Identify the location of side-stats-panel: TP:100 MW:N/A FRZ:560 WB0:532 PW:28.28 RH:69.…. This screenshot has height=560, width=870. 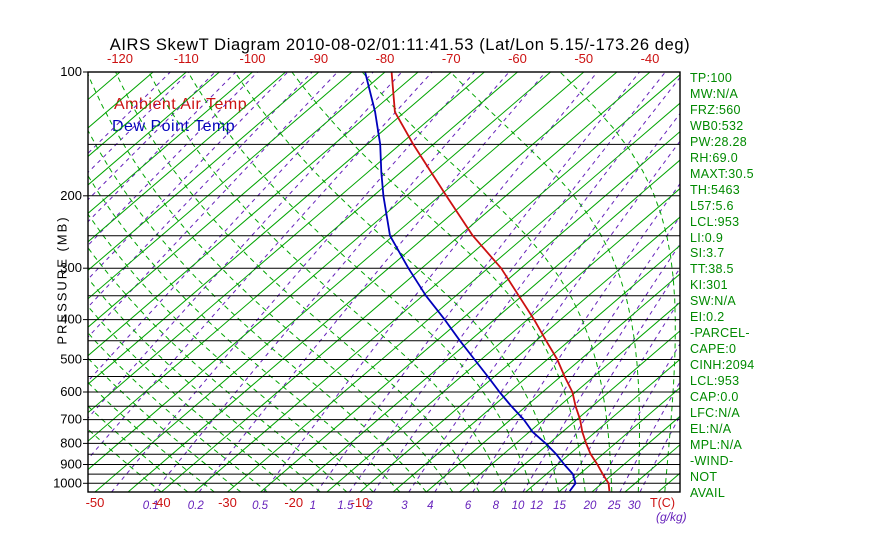
(722, 286).